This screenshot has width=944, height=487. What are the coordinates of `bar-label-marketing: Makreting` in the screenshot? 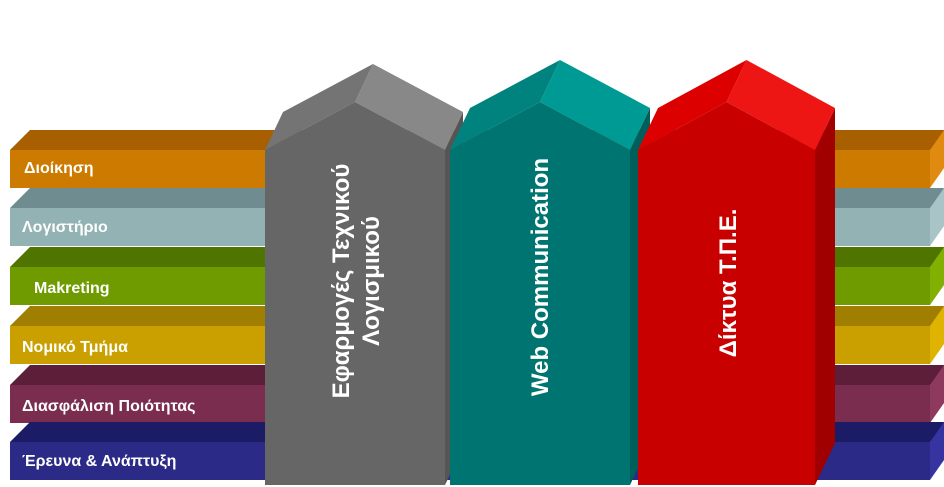 It's located at (72, 288).